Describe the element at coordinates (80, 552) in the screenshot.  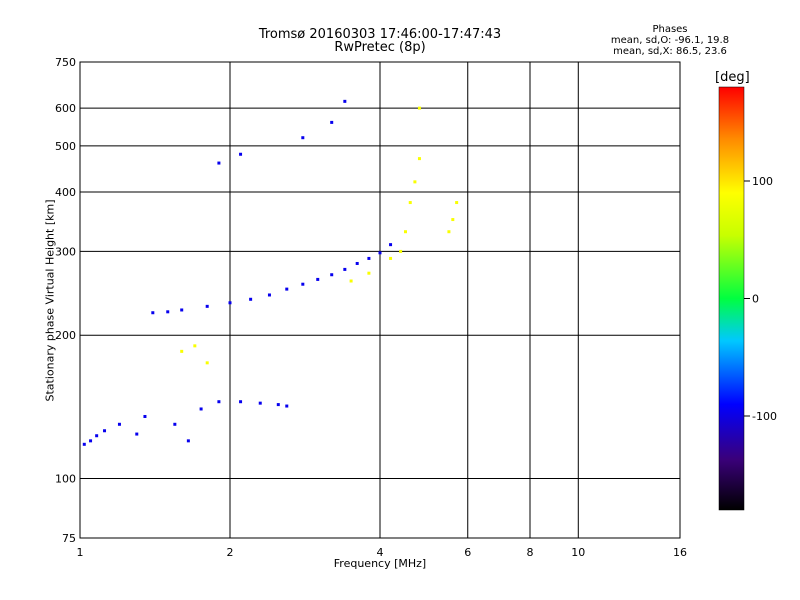
I see `x-tick-label: 1` at that location.